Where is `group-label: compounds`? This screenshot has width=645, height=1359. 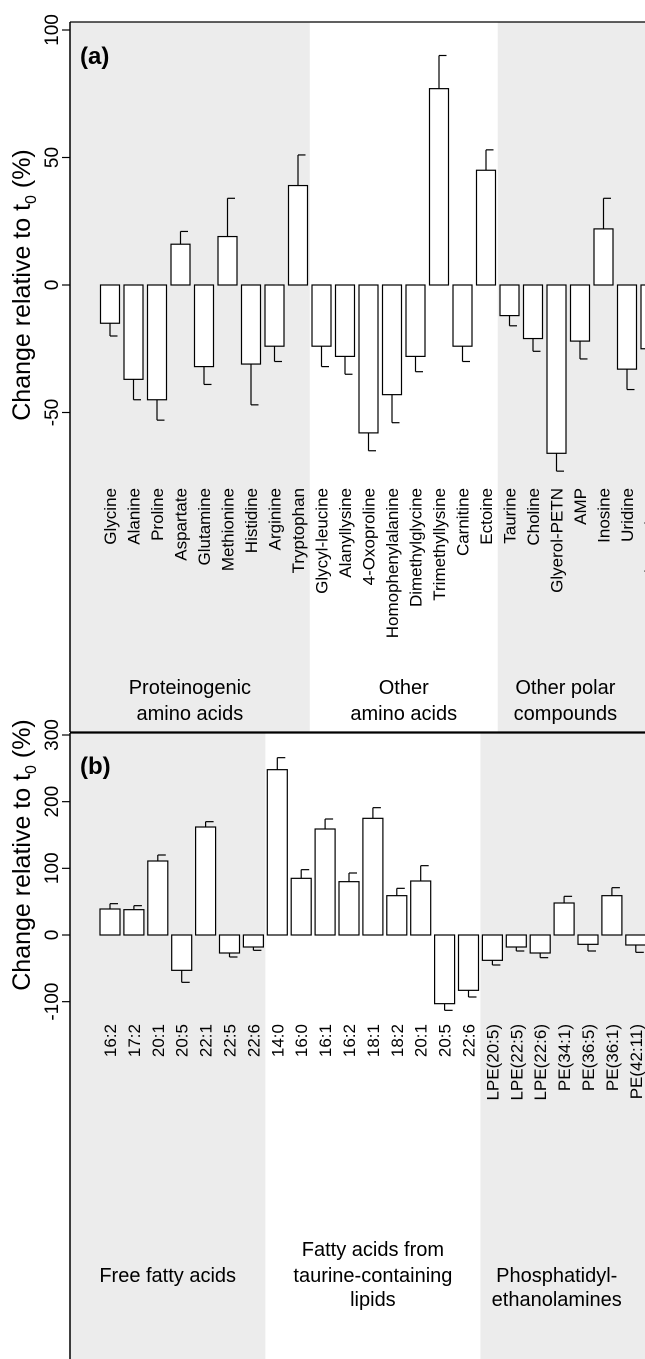
group-label: compounds is located at coordinates (565, 714).